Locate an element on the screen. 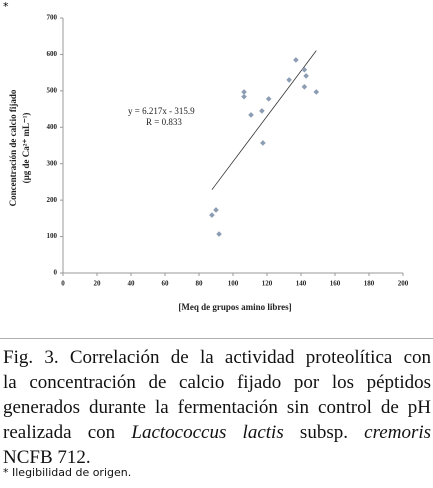  x-tick-label: 0 is located at coordinates (63, 284).